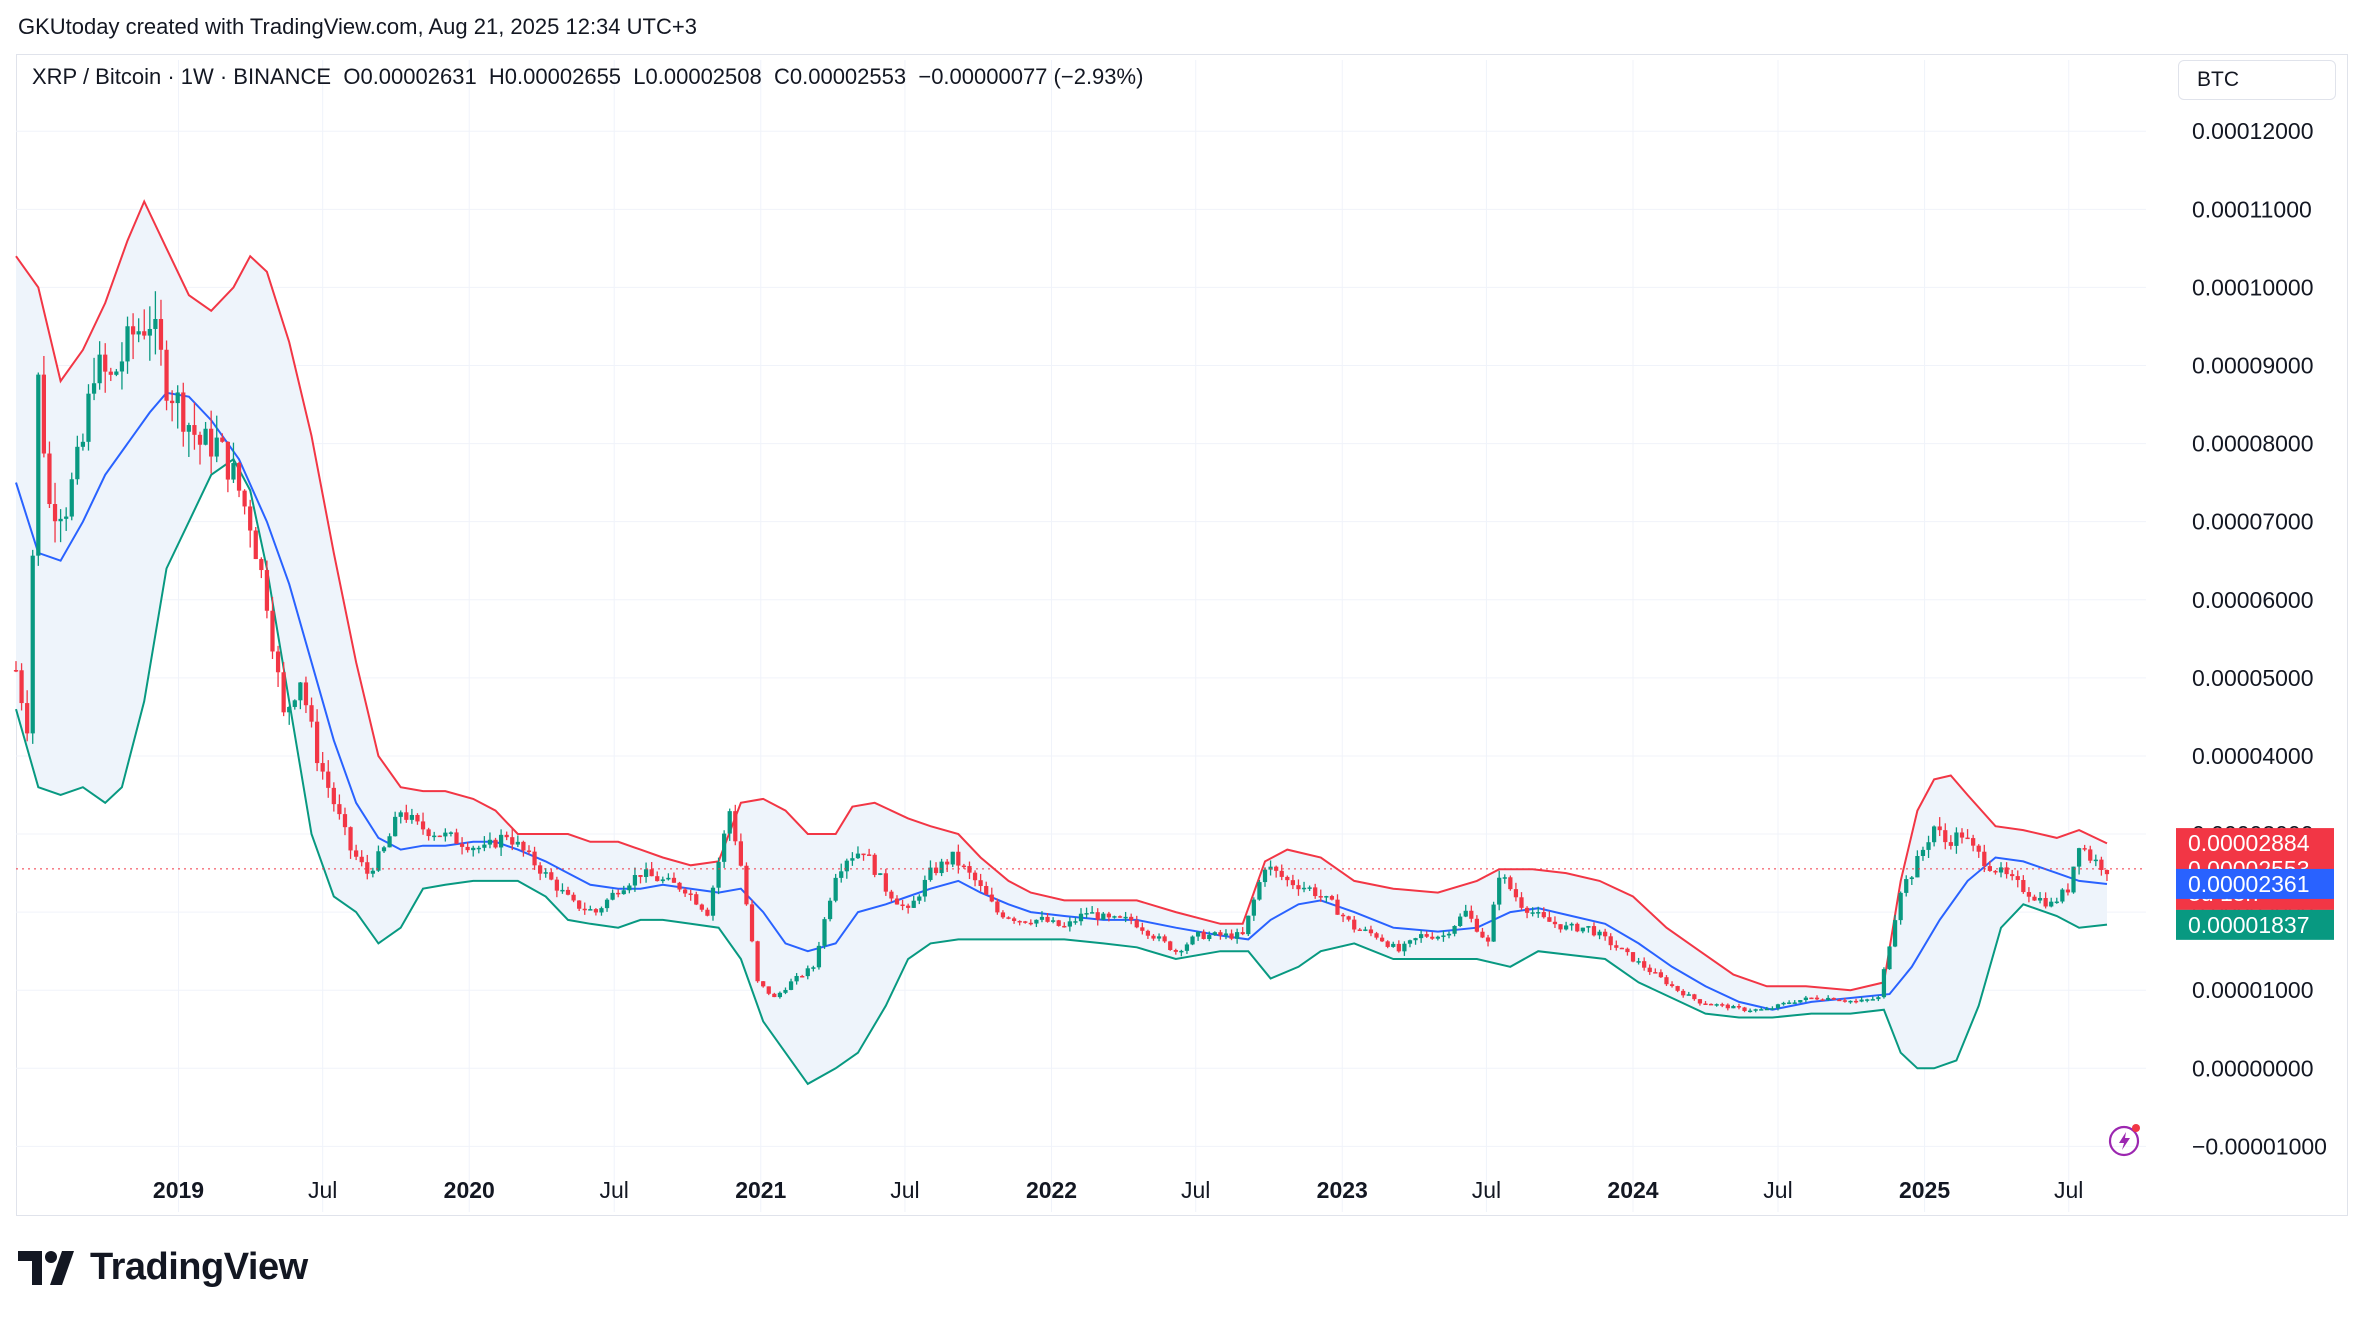  I want to click on replay-lightning-icon, so click(2125, 1140).